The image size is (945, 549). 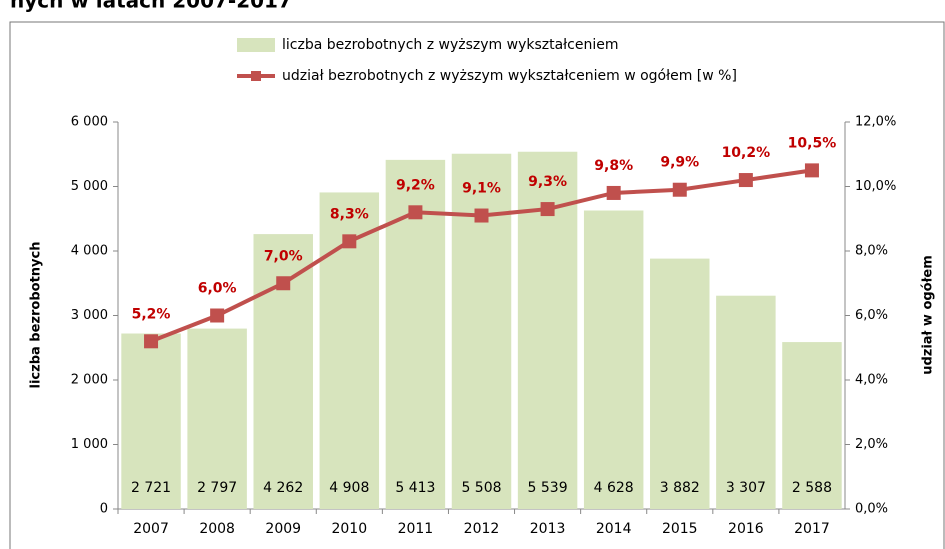 What do you see at coordinates (875, 186) in the screenshot?
I see `y2-tick-label: 10,0%` at bounding box center [875, 186].